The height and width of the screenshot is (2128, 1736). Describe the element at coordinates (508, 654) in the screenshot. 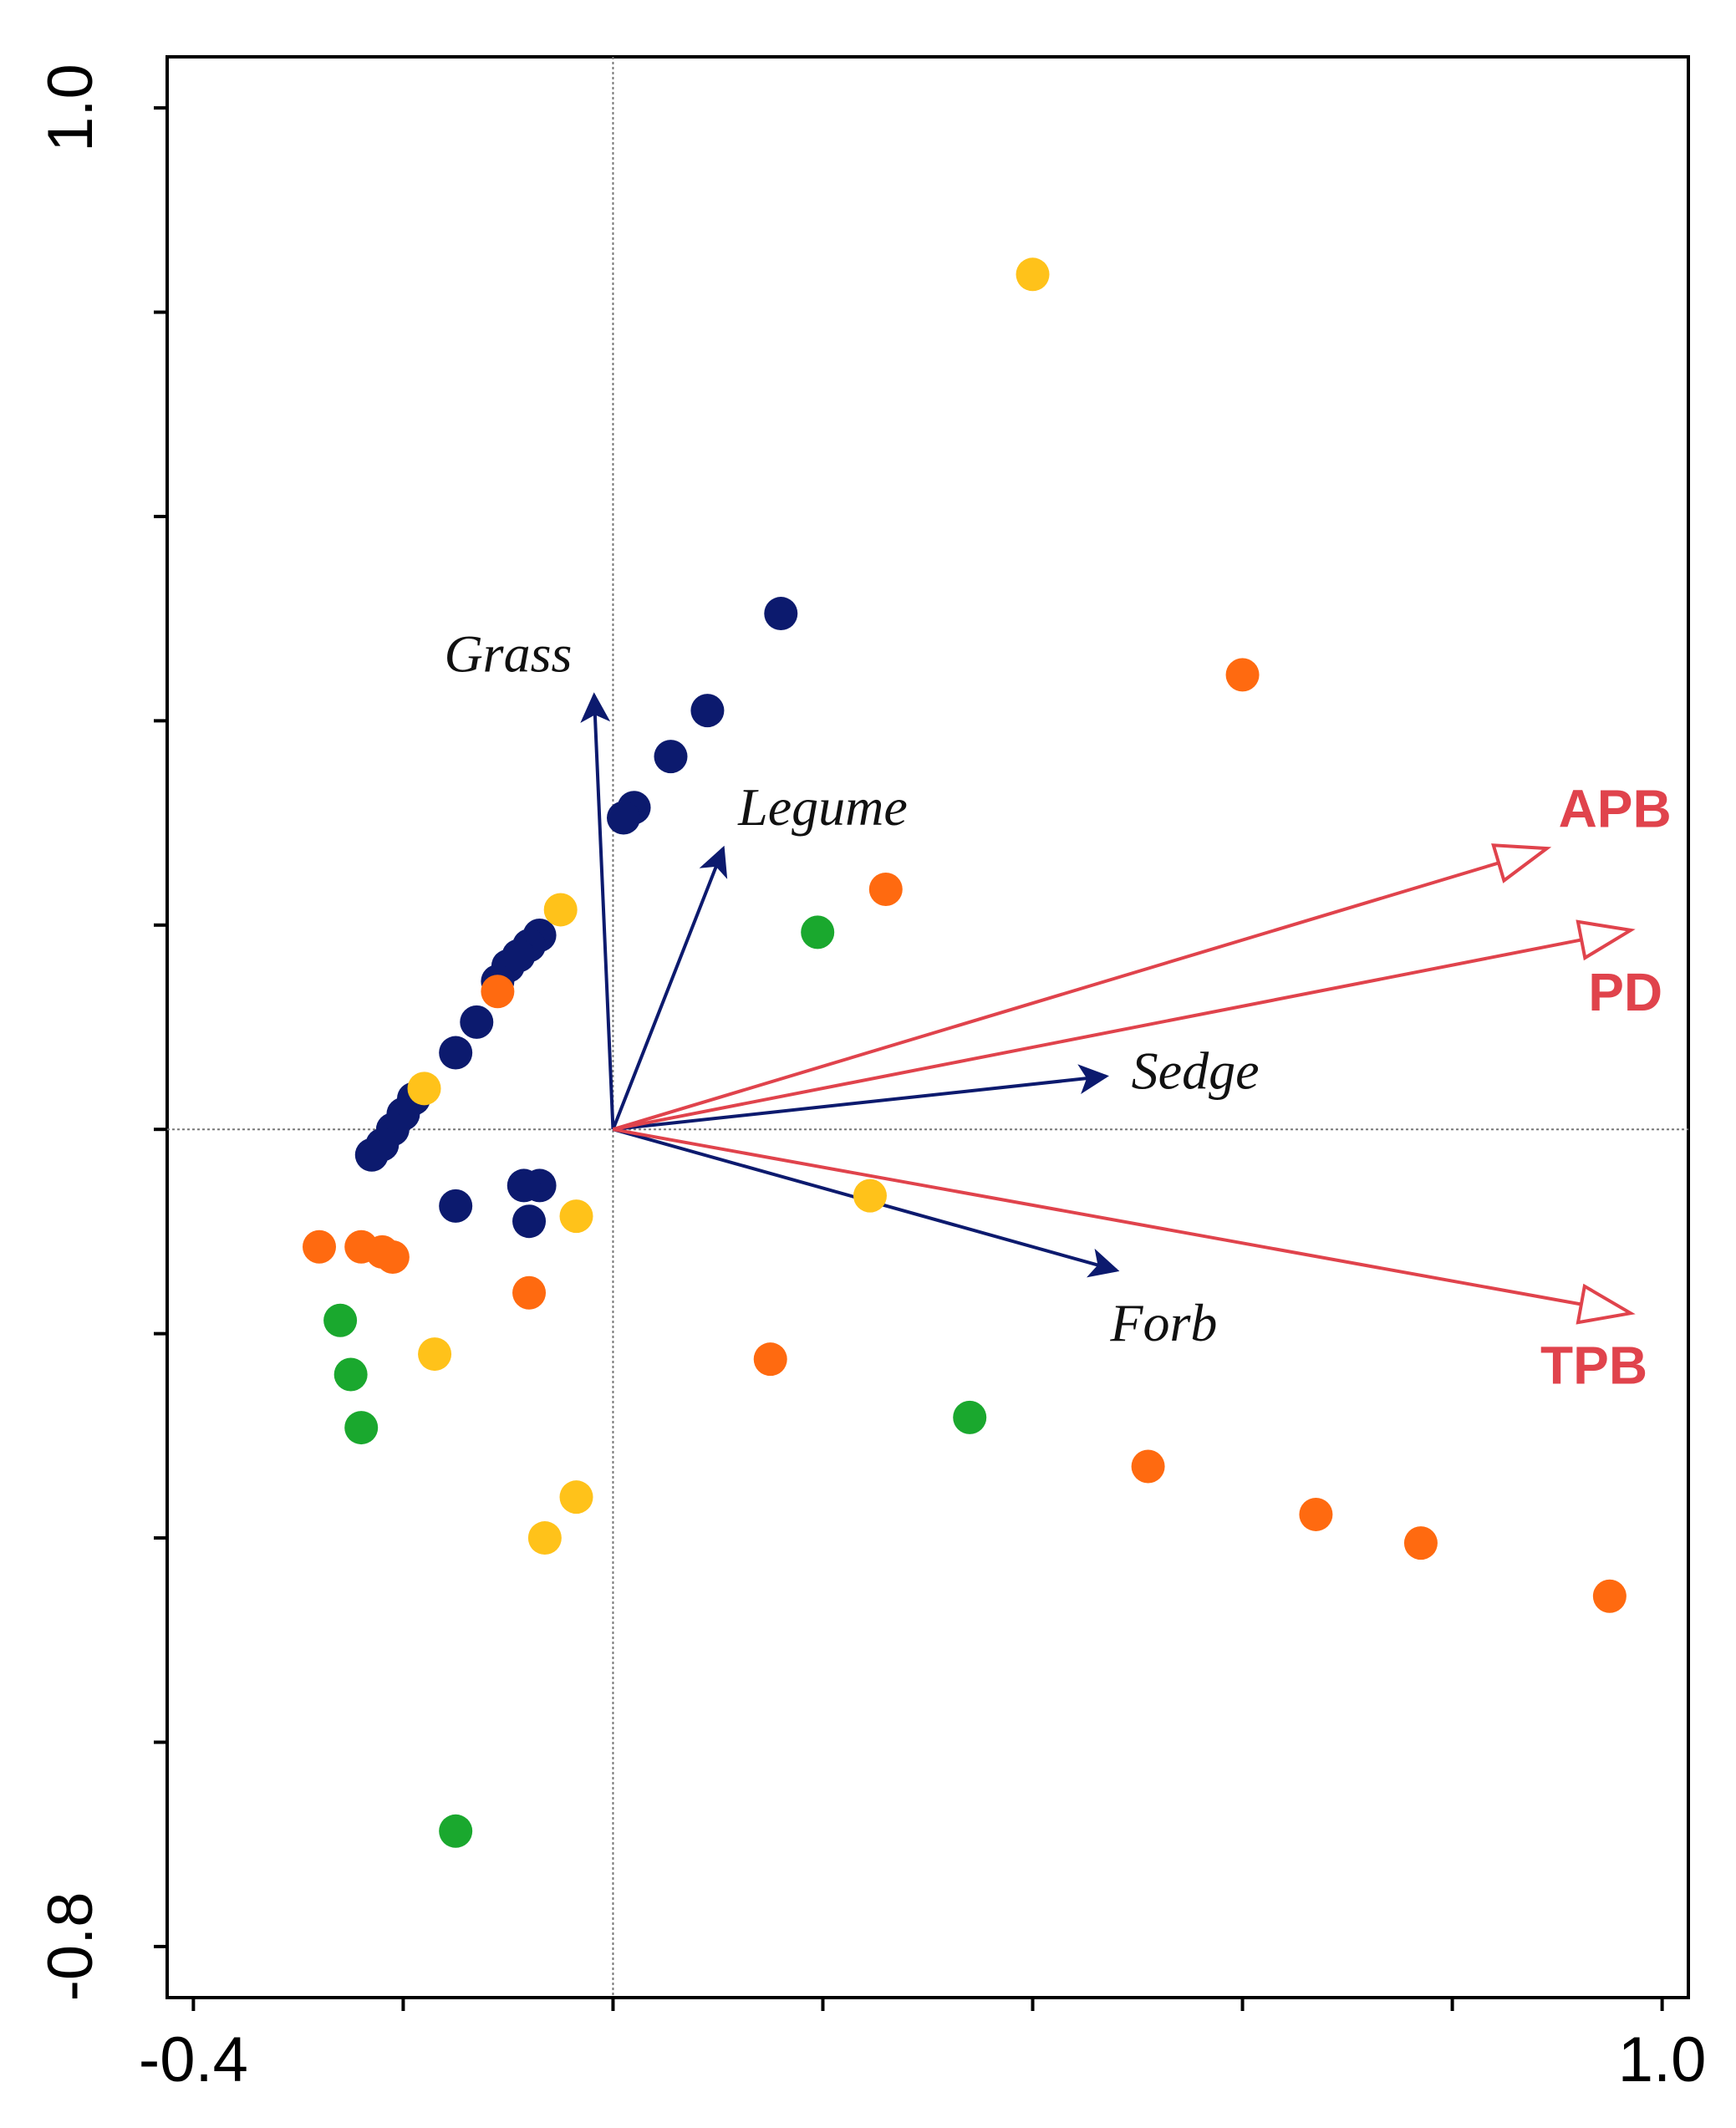

I see `grass-arrow-label: Grass` at that location.